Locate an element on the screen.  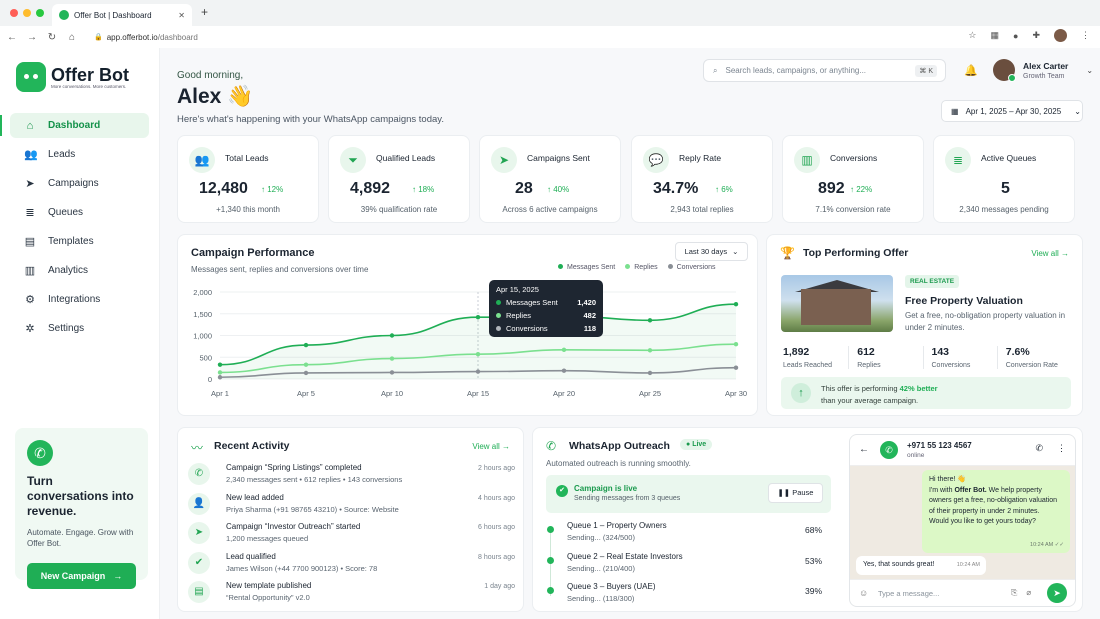
user-menu: Alex Carter Growth Team ⌄ is located at coordinates (1043, 70).